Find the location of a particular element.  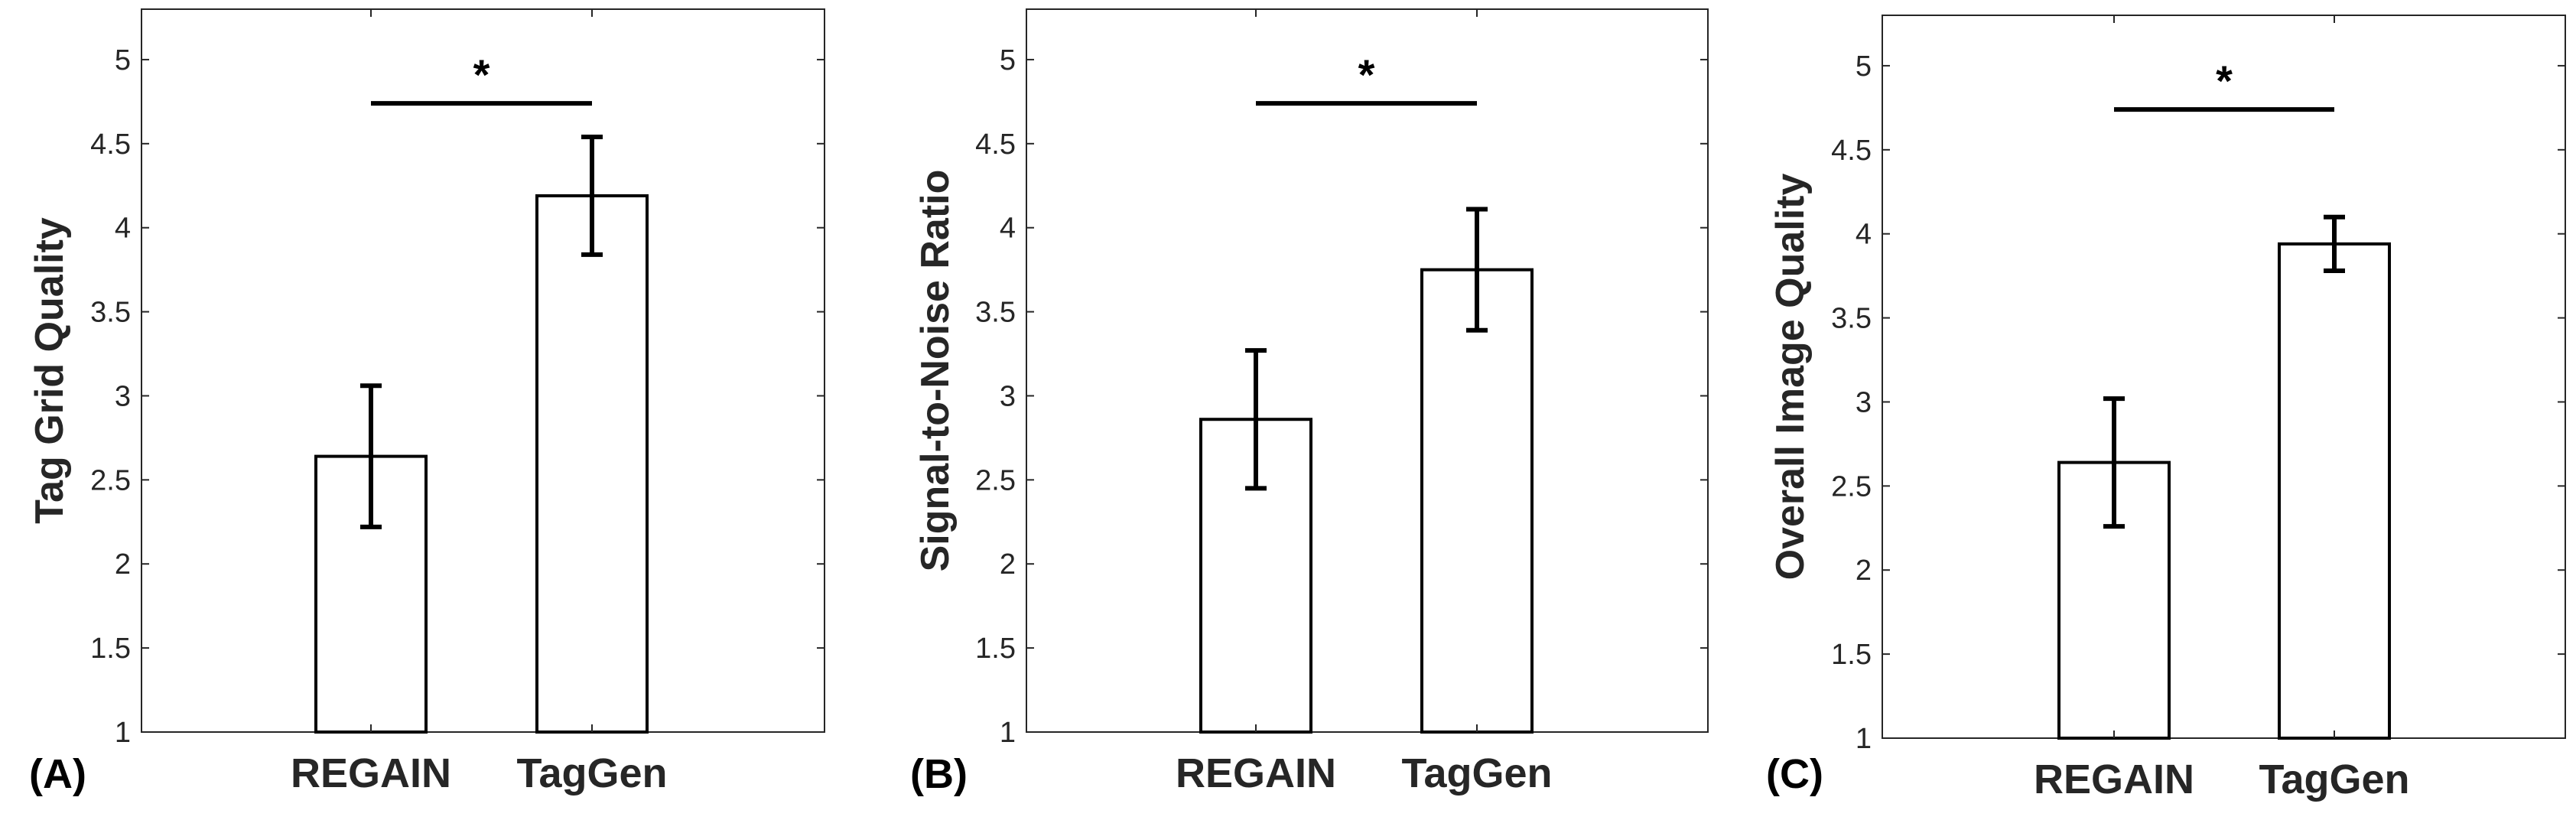

panel-label: (B) is located at coordinates (939, 774).